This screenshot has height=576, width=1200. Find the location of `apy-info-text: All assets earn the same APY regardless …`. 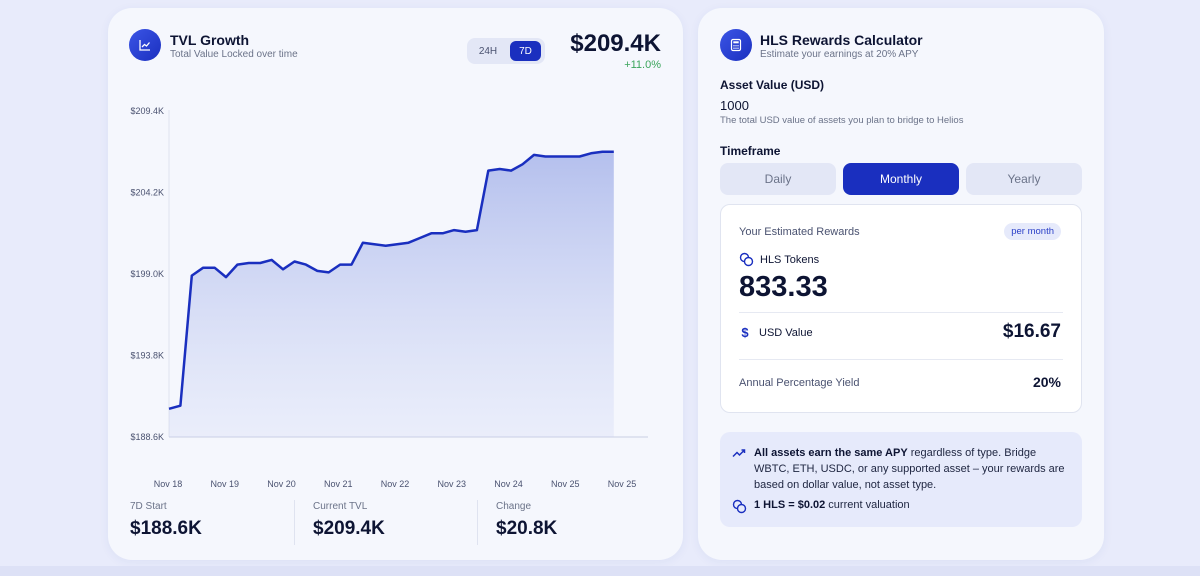

apy-info-text: All assets earn the same APY regardless … is located at coordinates (913, 469).